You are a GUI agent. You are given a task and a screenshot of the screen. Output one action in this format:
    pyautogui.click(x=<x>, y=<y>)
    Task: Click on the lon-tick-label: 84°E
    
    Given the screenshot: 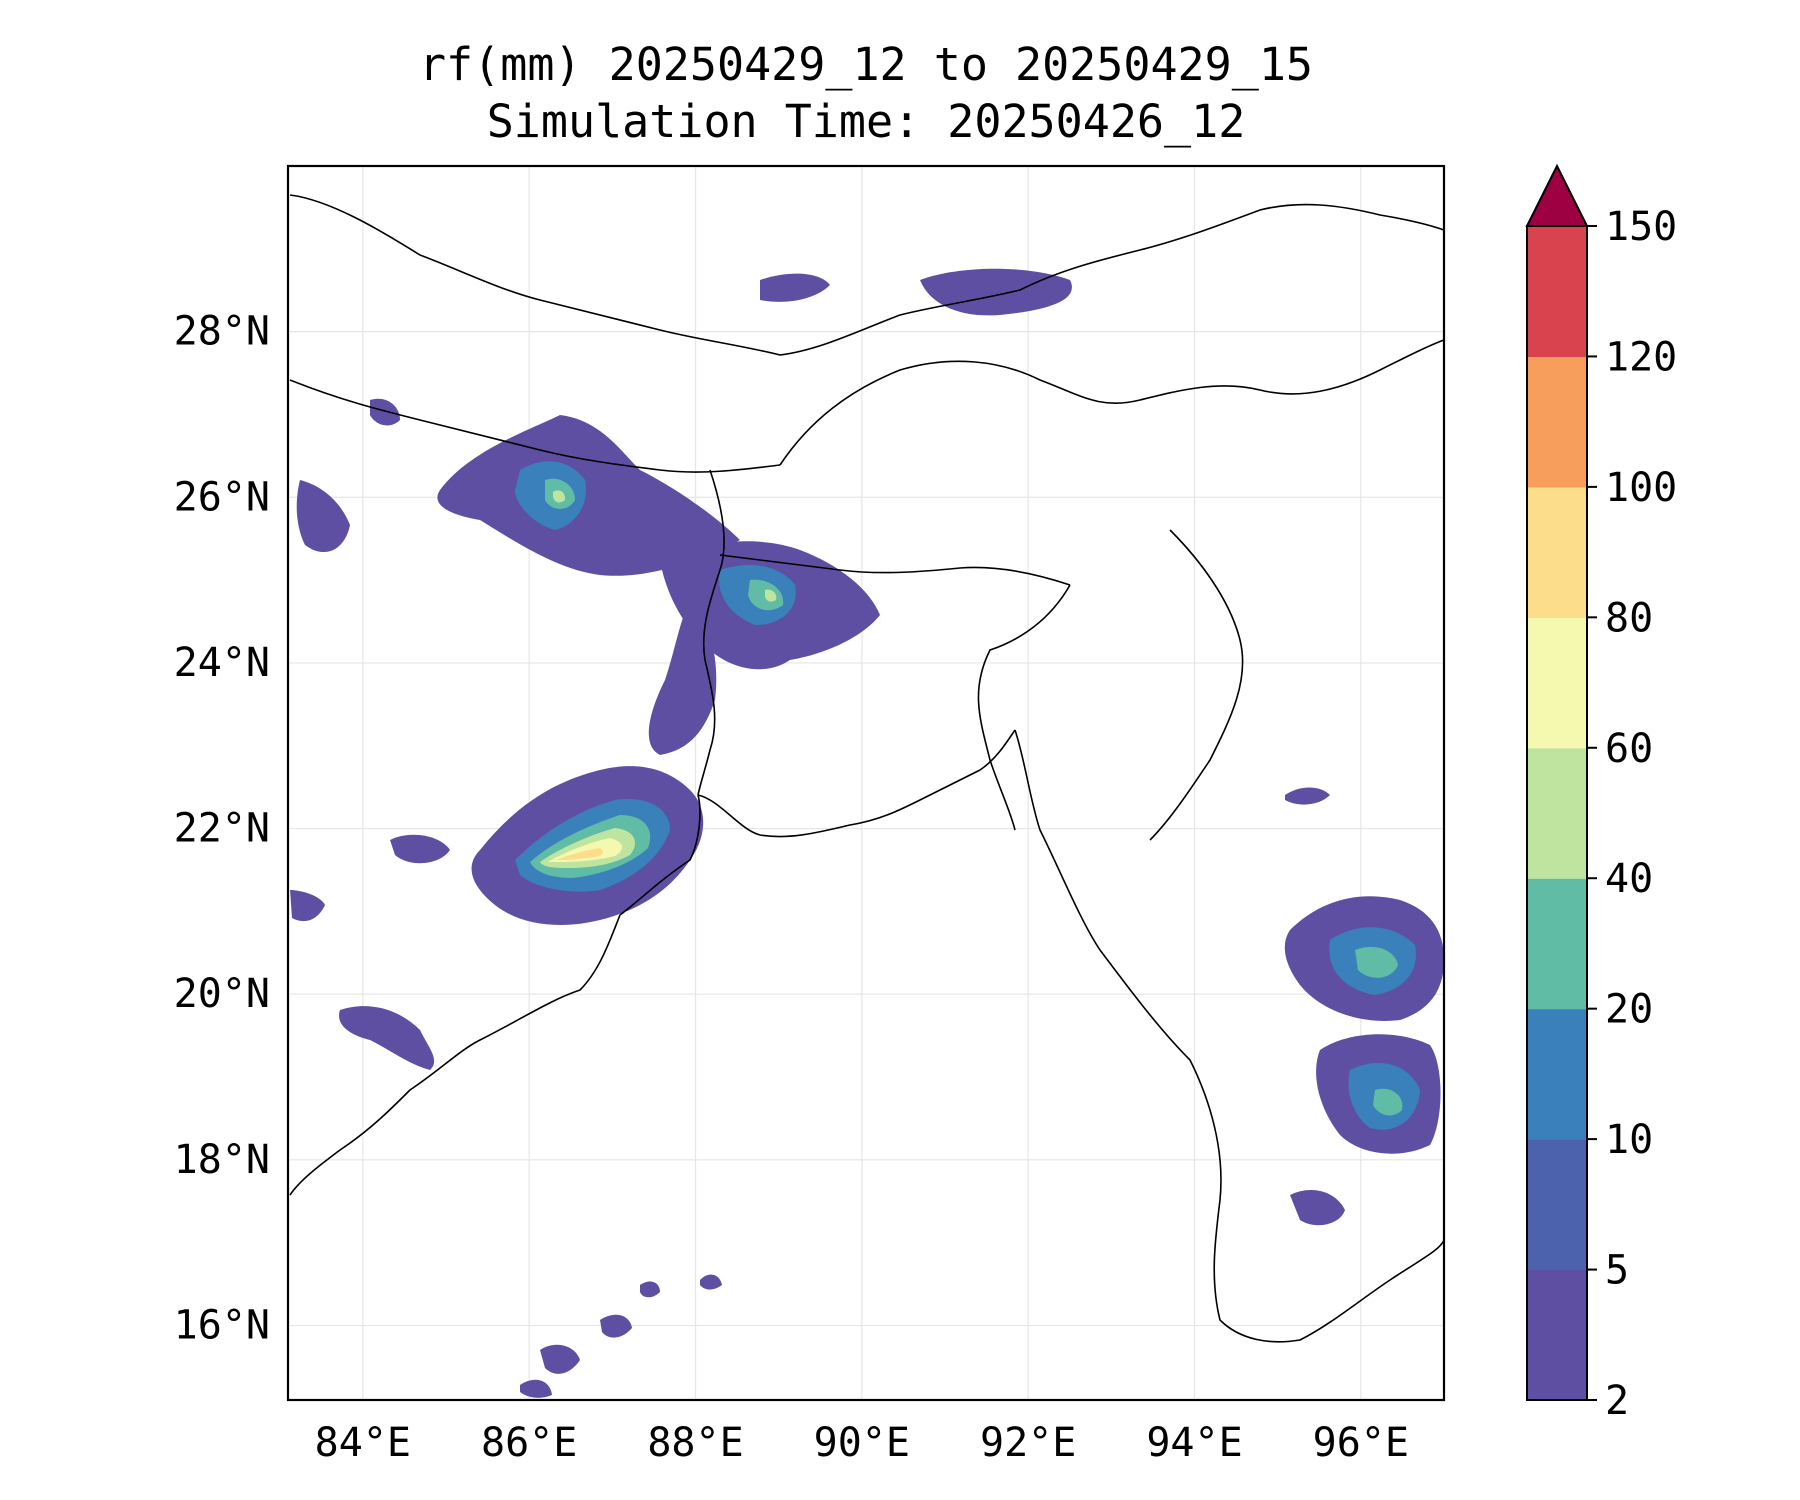 What is the action you would take?
    pyautogui.click(x=363, y=1443)
    